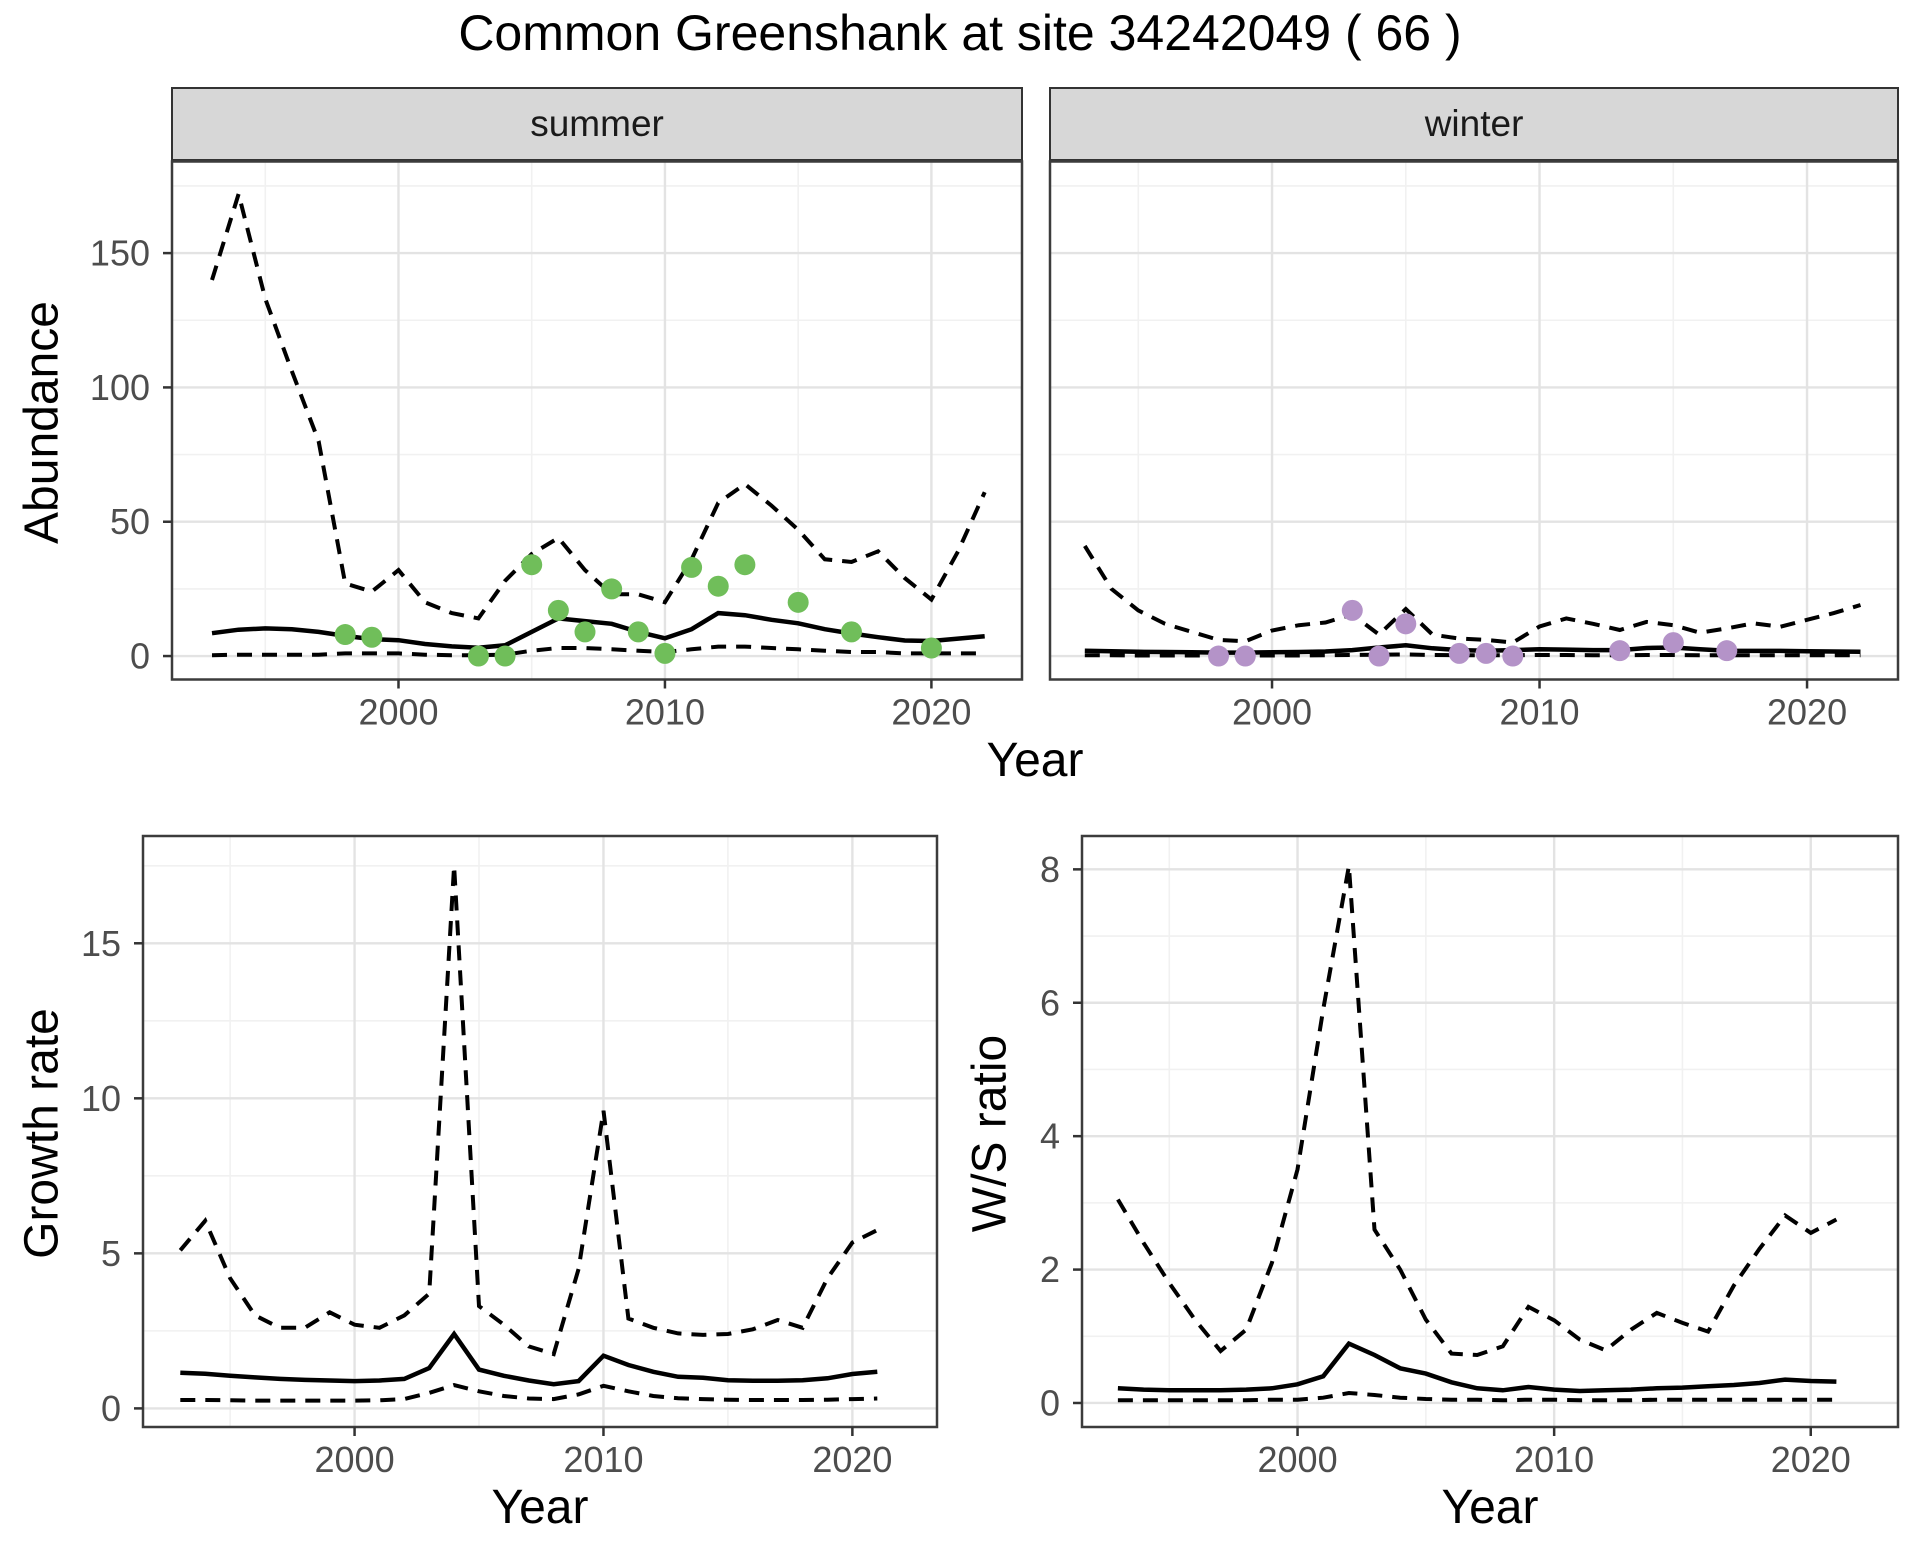 The width and height of the screenshot is (1920, 1560). I want to click on y-tick-label: 8, so click(1050, 869).